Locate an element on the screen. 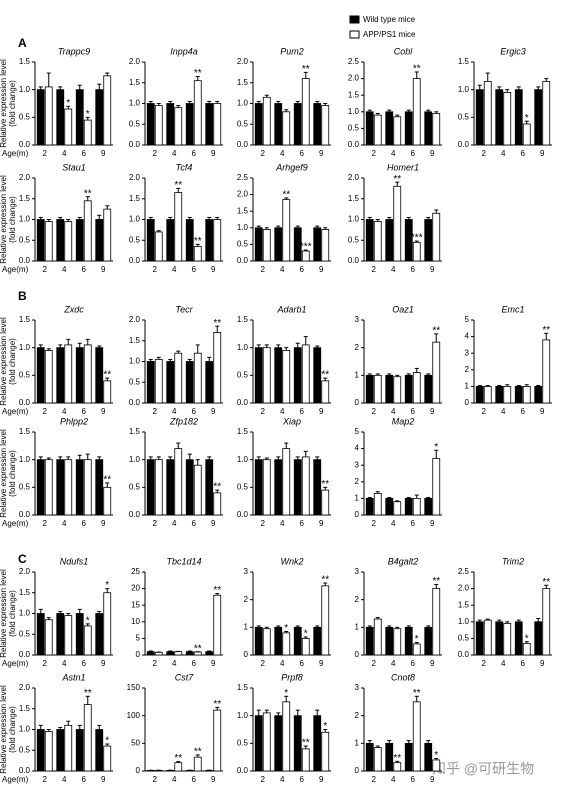 The height and width of the screenshot is (792, 574). y-axis-label-line: (fold change) is located at coordinates (12, 103).